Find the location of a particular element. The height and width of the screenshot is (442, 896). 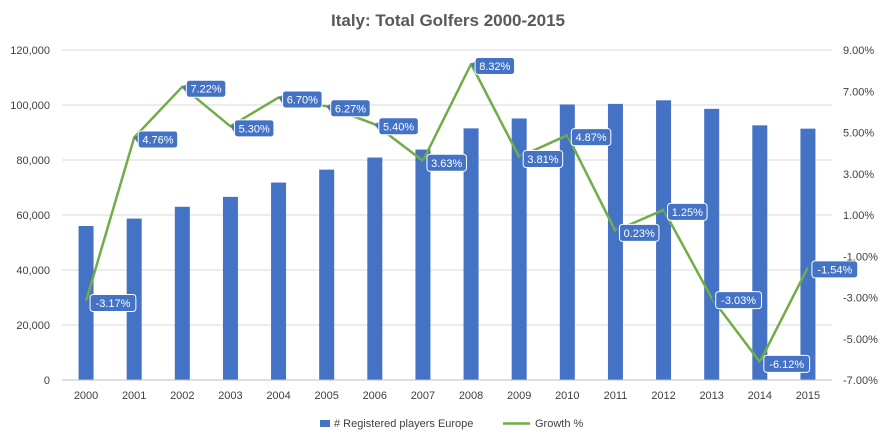

y-right-tick-label: -5.00% is located at coordinates (860, 340).